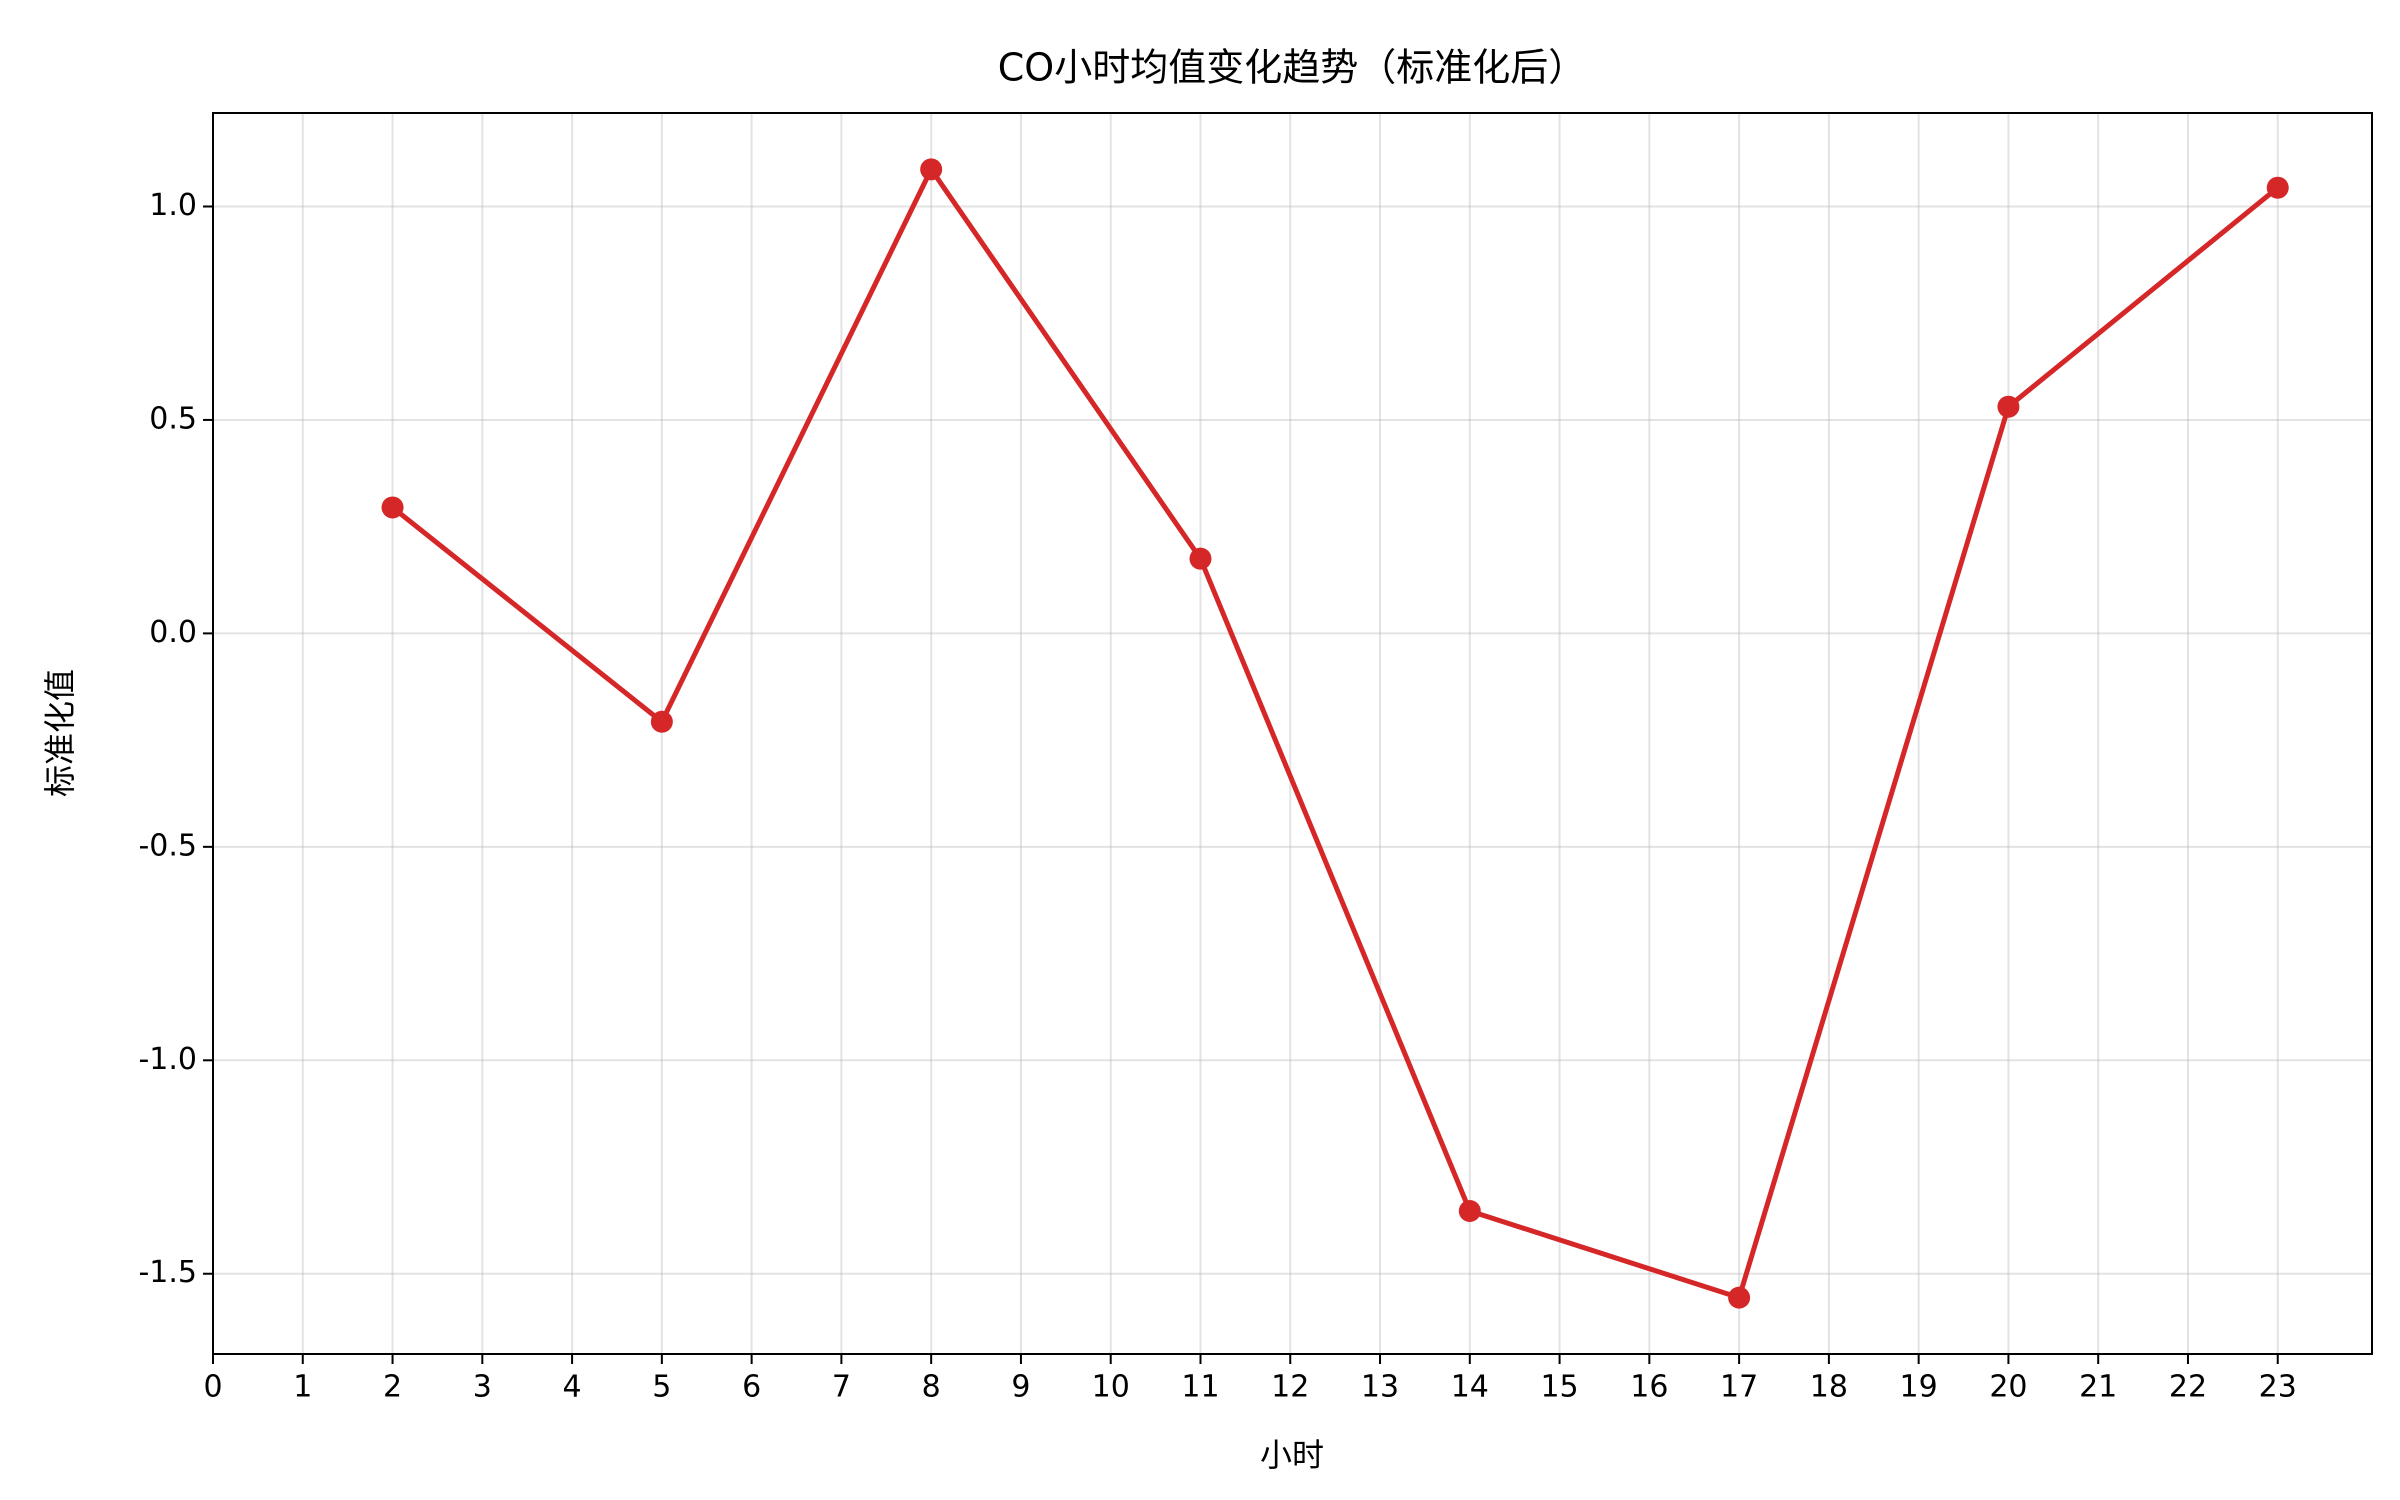  I want to click on x-tick-label: 10, so click(1111, 1387).